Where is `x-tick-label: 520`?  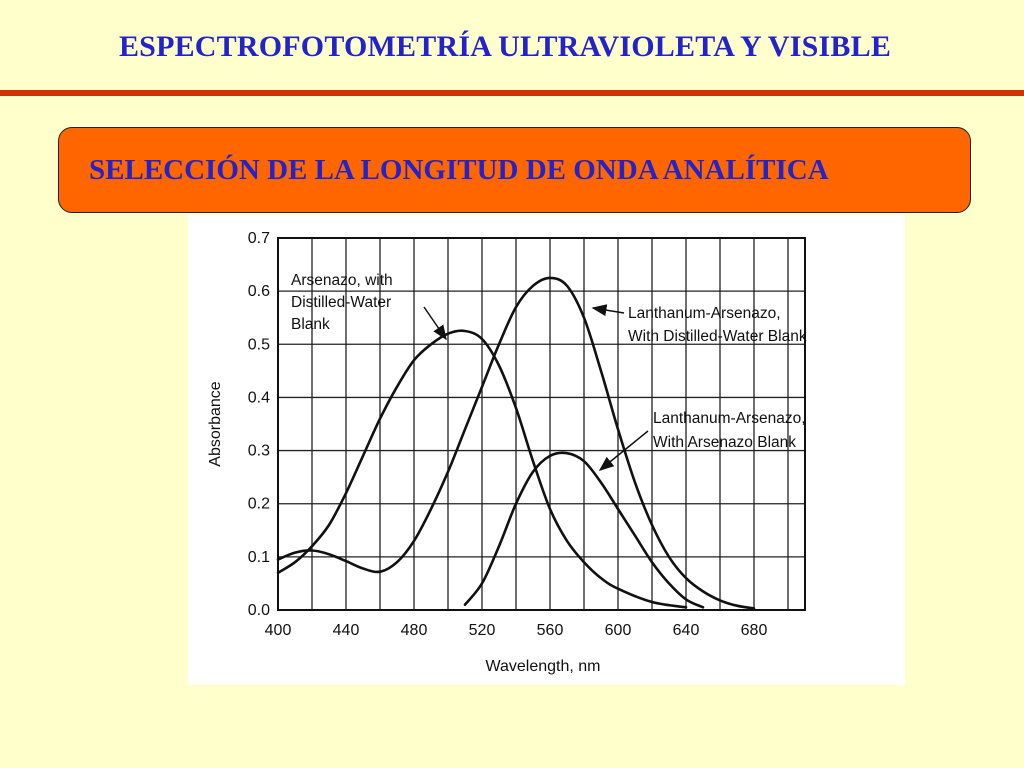 x-tick-label: 520 is located at coordinates (482, 630).